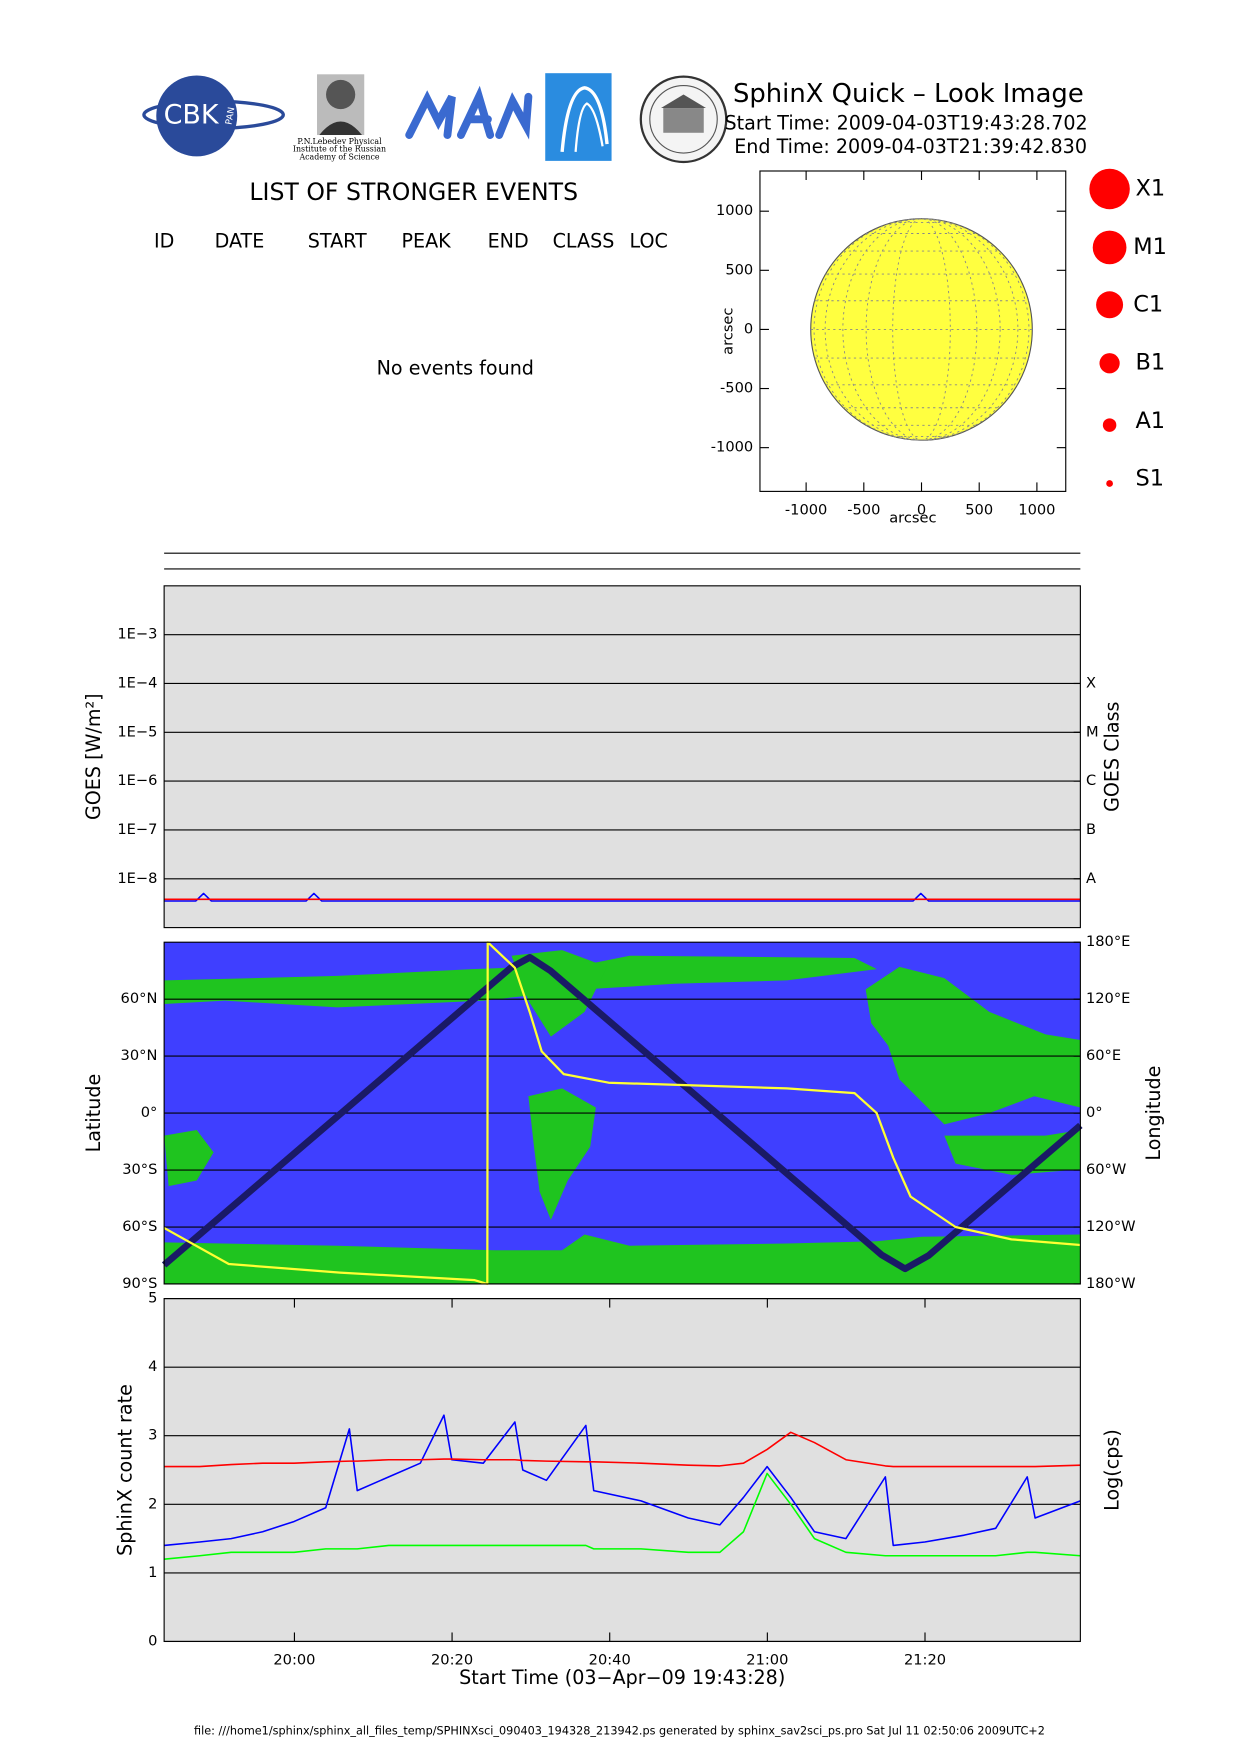  What do you see at coordinates (925, 1660) in the screenshot?
I see `x-tick-label: 21:20` at bounding box center [925, 1660].